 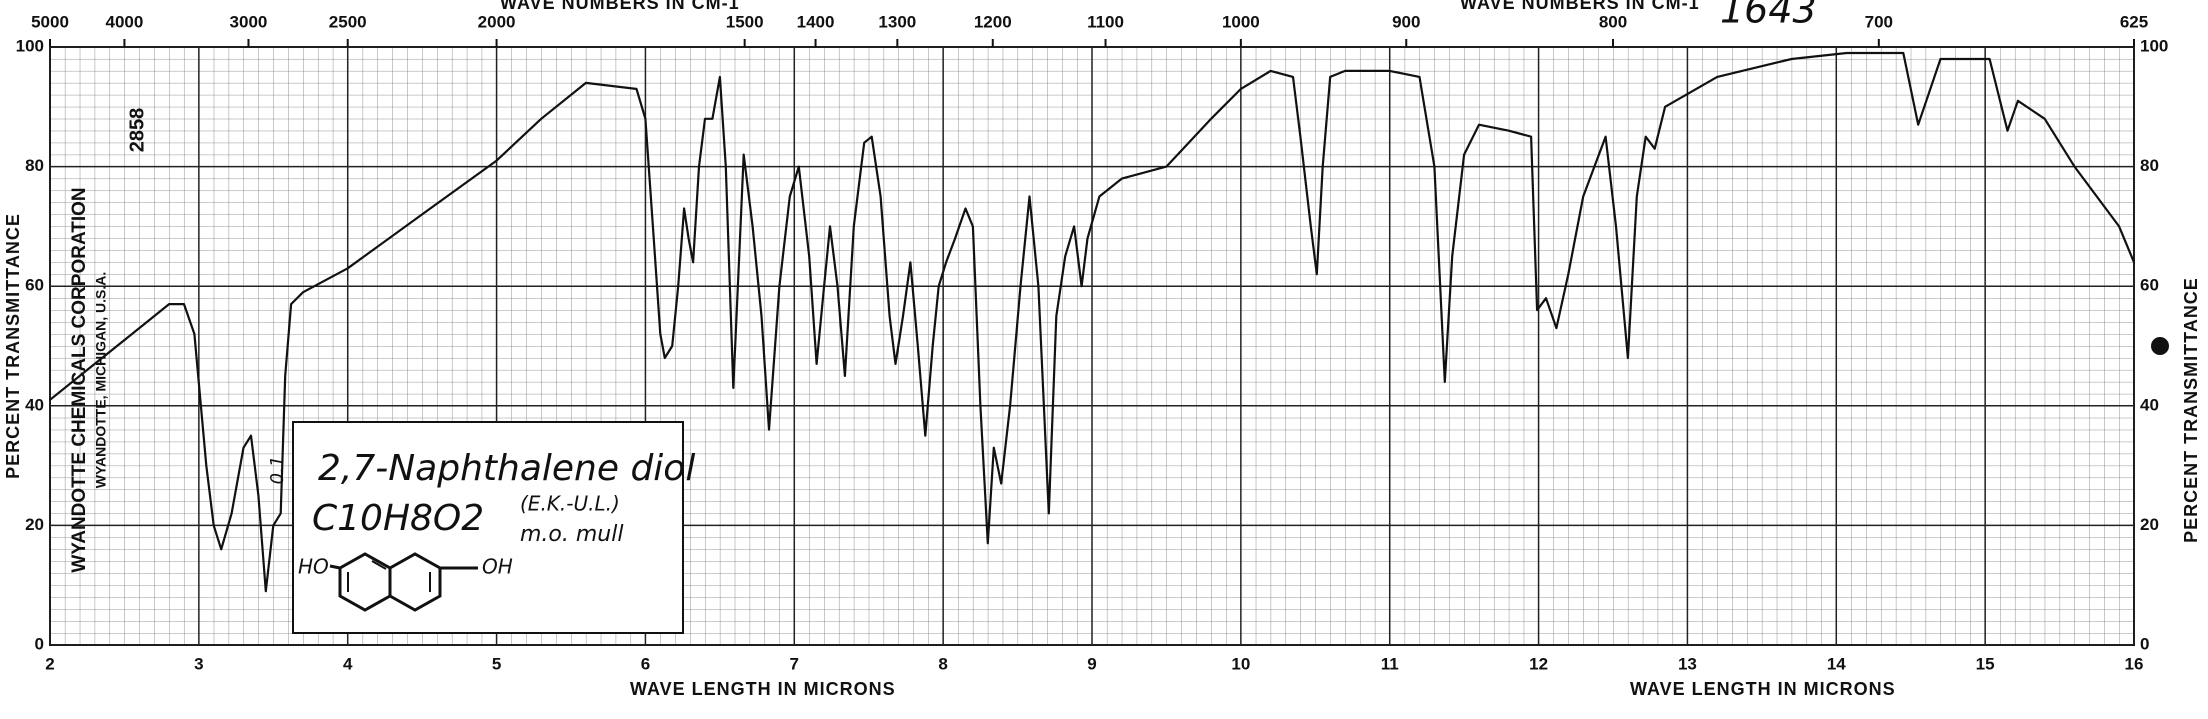 What do you see at coordinates (50, 21) in the screenshot?
I see `x2-tick-label: 5000` at bounding box center [50, 21].